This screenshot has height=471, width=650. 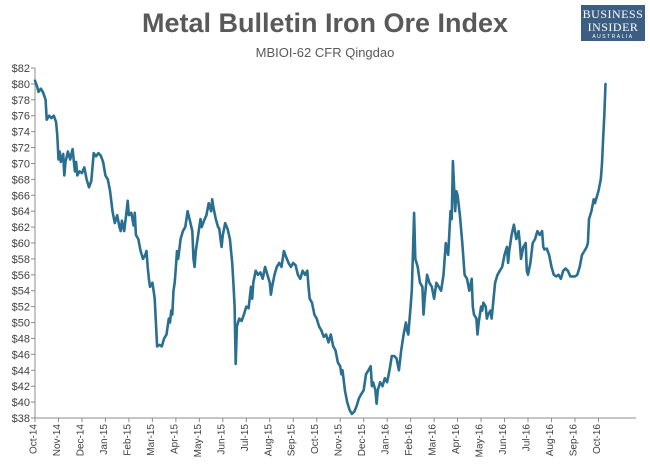 I want to click on y-tick-label: $38, so click(x=21, y=419).